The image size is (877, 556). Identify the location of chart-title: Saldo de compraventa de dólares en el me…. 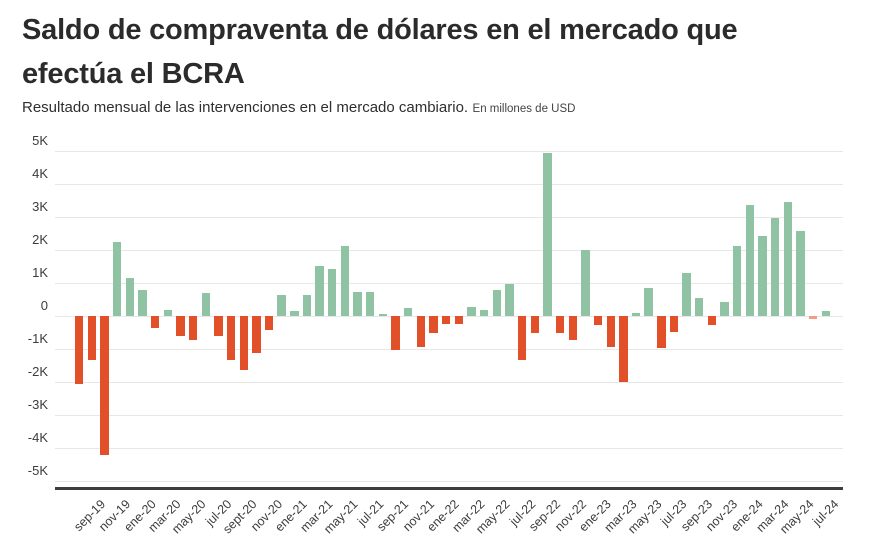
(380, 52).